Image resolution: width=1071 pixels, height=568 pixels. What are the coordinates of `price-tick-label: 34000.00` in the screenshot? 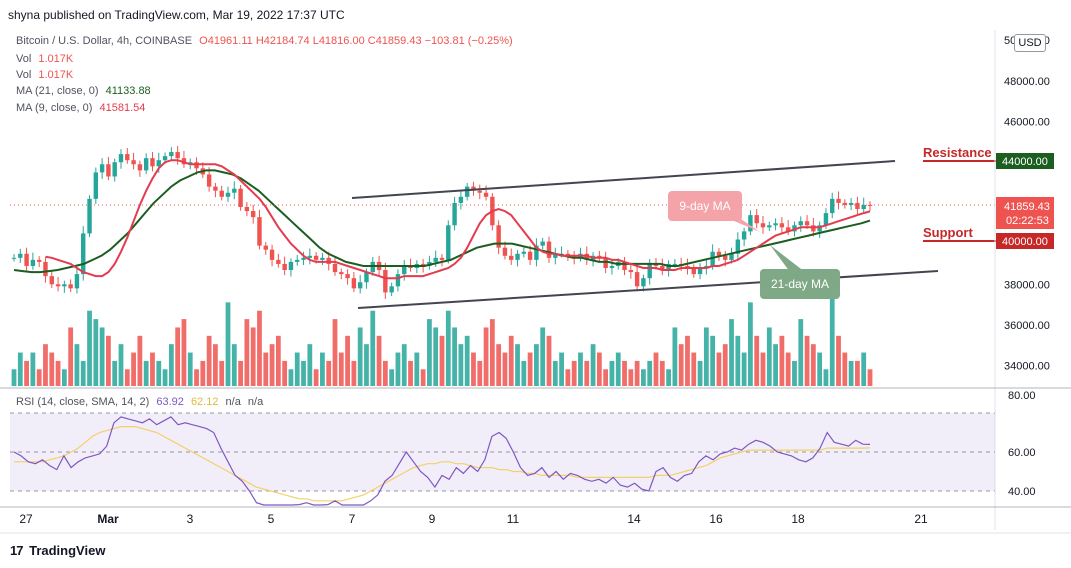 It's located at (1027, 367).